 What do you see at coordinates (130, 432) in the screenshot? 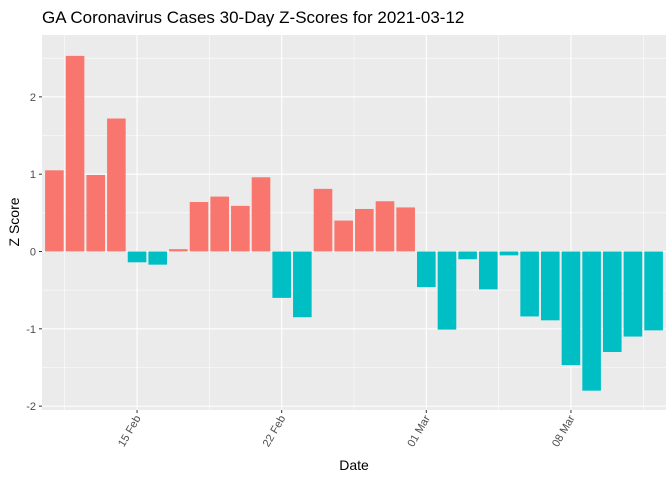
I see `x-tick-label: 15 Feb` at bounding box center [130, 432].